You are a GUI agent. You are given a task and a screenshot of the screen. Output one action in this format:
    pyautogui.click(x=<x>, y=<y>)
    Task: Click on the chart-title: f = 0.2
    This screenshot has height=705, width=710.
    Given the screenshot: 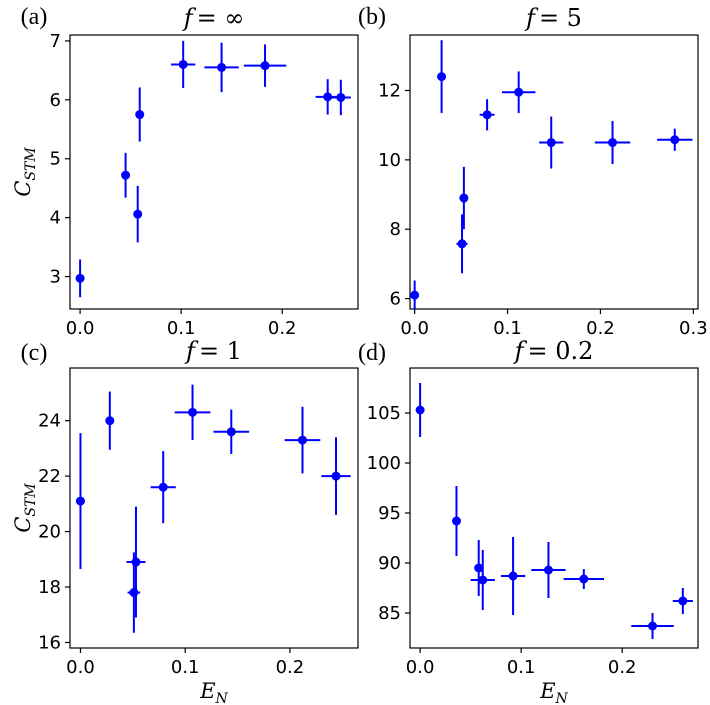 What is the action you would take?
    pyautogui.click(x=553, y=351)
    